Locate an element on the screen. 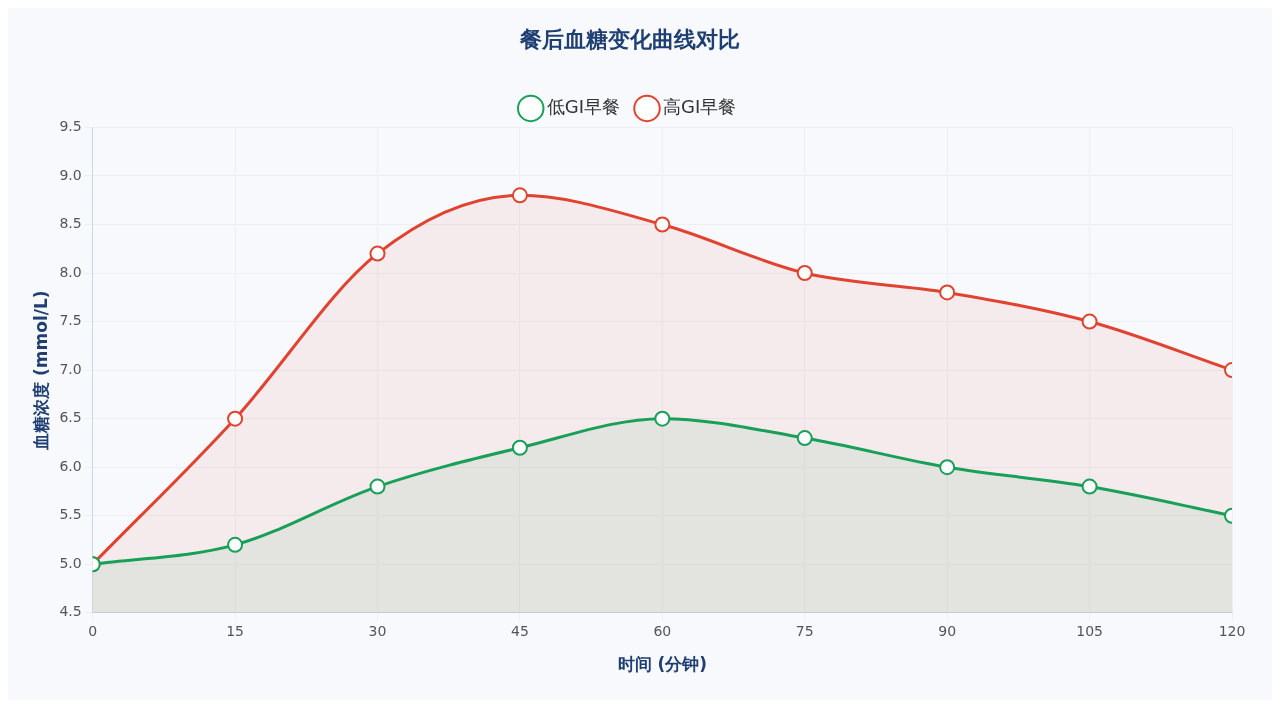  x-tick-label: 45 is located at coordinates (520, 630).